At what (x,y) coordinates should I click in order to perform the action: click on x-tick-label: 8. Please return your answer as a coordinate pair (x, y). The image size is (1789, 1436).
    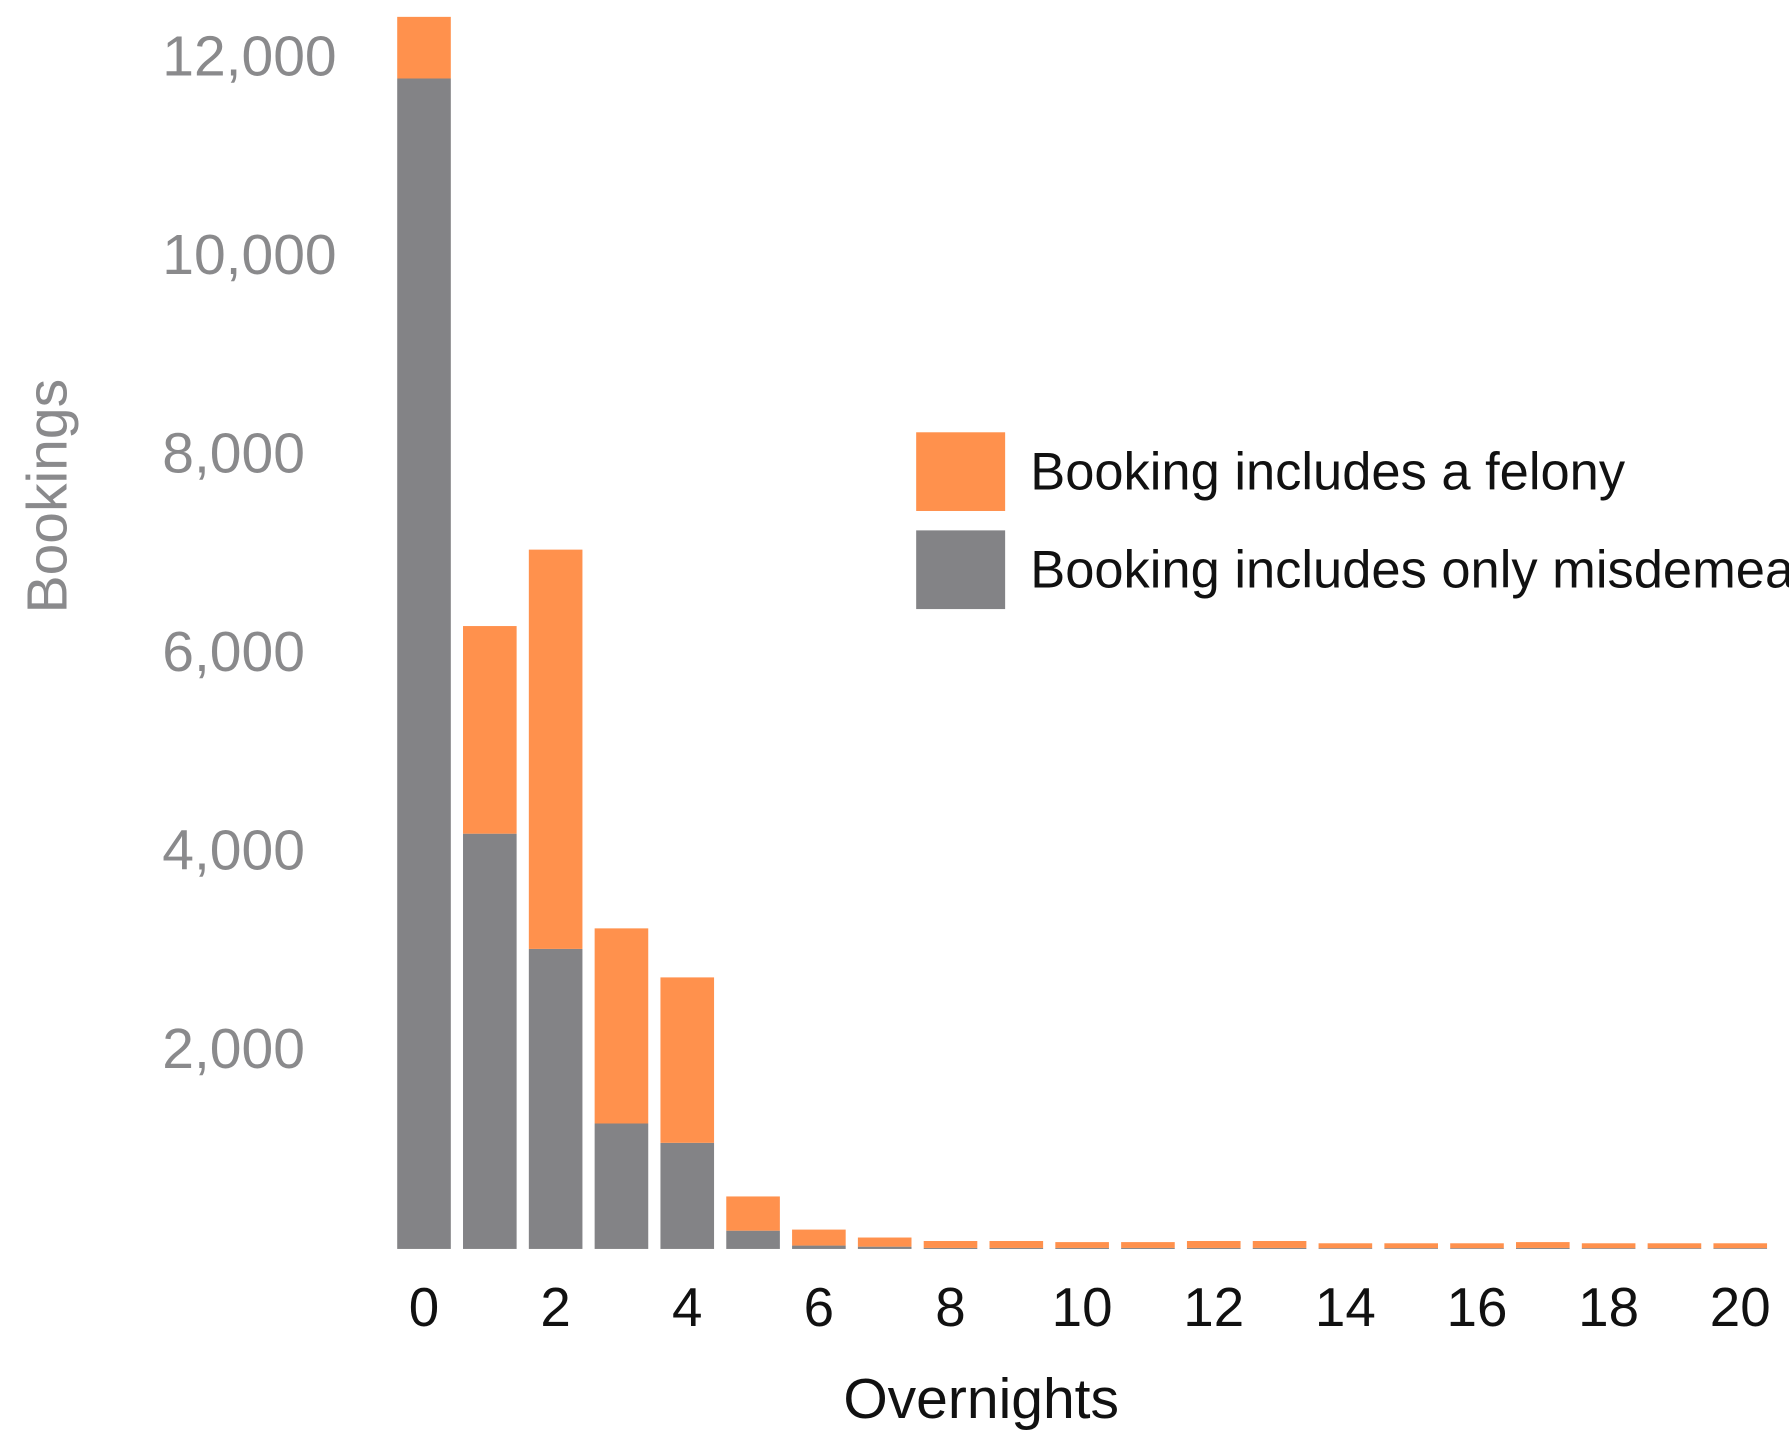
    Looking at the image, I should click on (950, 1307).